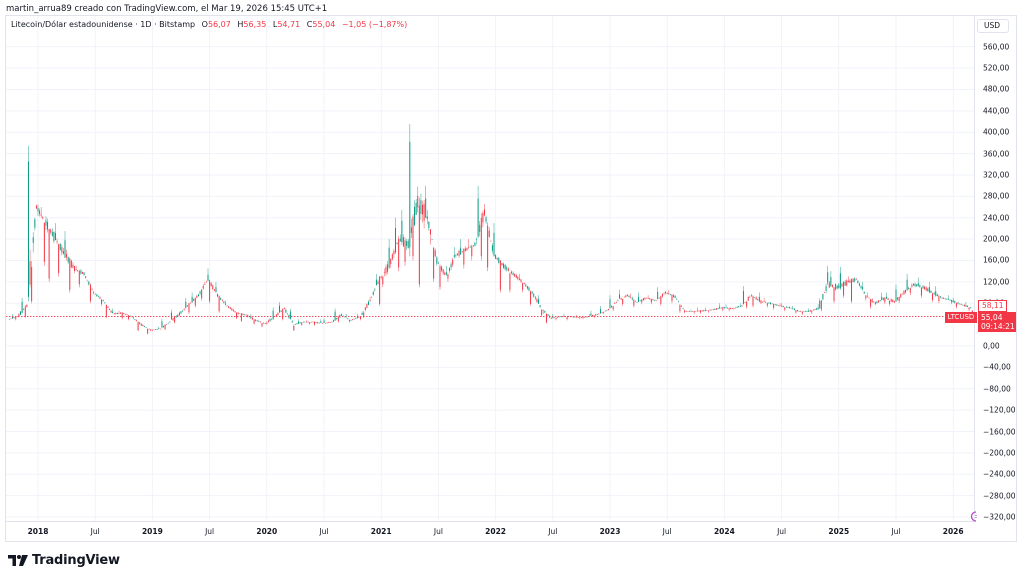  I want to click on time-axis, so click(489, 531).